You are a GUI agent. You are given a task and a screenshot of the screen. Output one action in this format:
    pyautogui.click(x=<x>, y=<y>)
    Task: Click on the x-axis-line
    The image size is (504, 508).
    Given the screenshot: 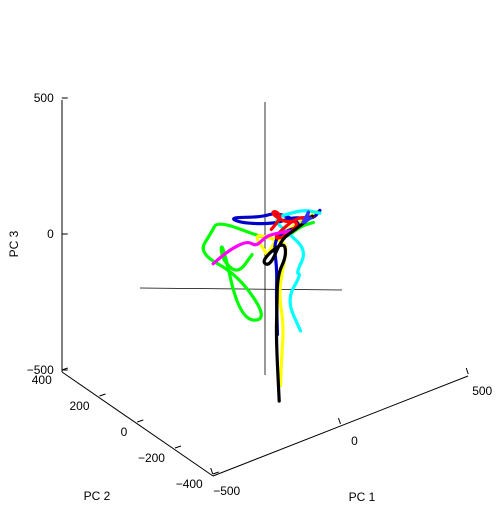 What is the action you would take?
    pyautogui.click(x=340, y=426)
    